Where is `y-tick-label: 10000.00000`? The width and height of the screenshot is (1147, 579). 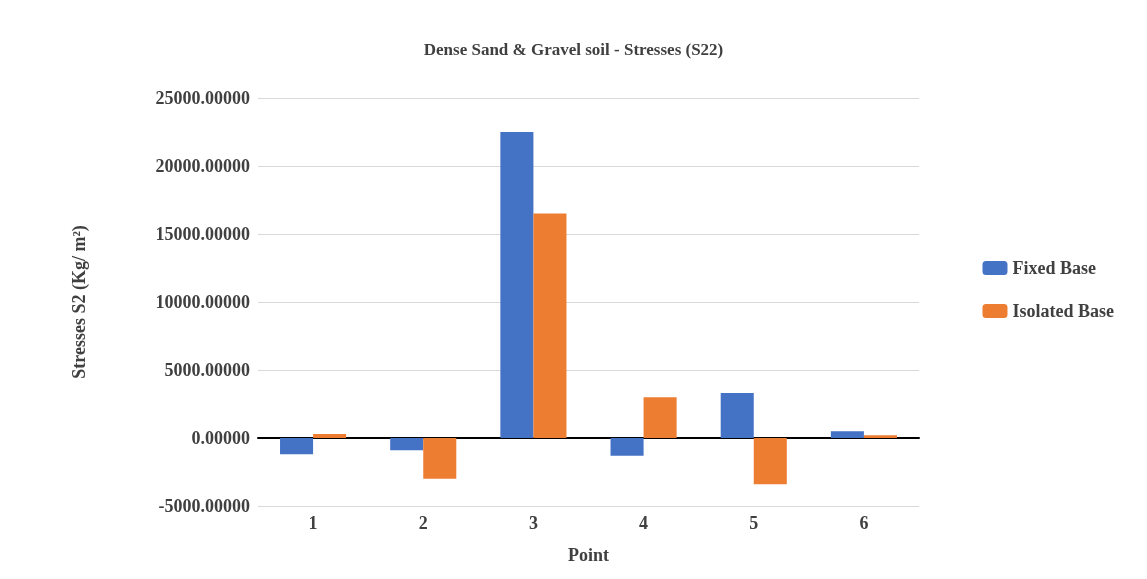
y-tick-label: 10000.00000 is located at coordinates (202, 302).